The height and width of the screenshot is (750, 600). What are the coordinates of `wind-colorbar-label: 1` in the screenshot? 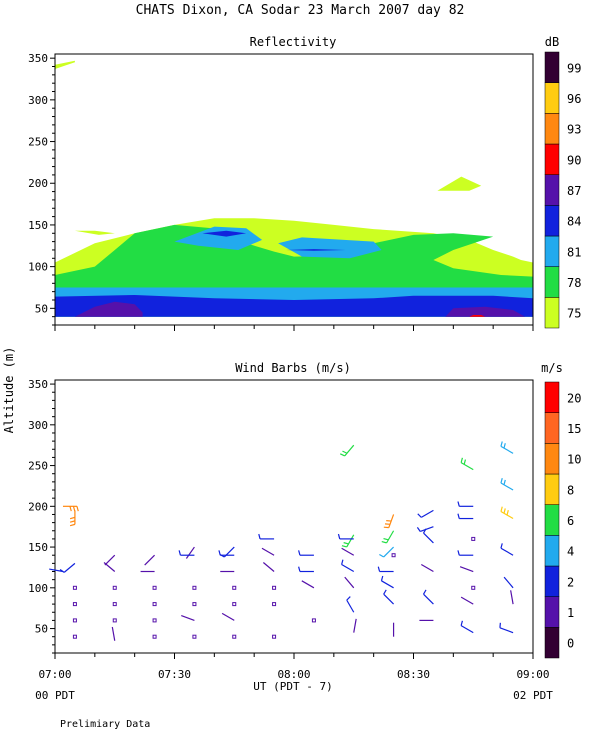 It's located at (570, 613).